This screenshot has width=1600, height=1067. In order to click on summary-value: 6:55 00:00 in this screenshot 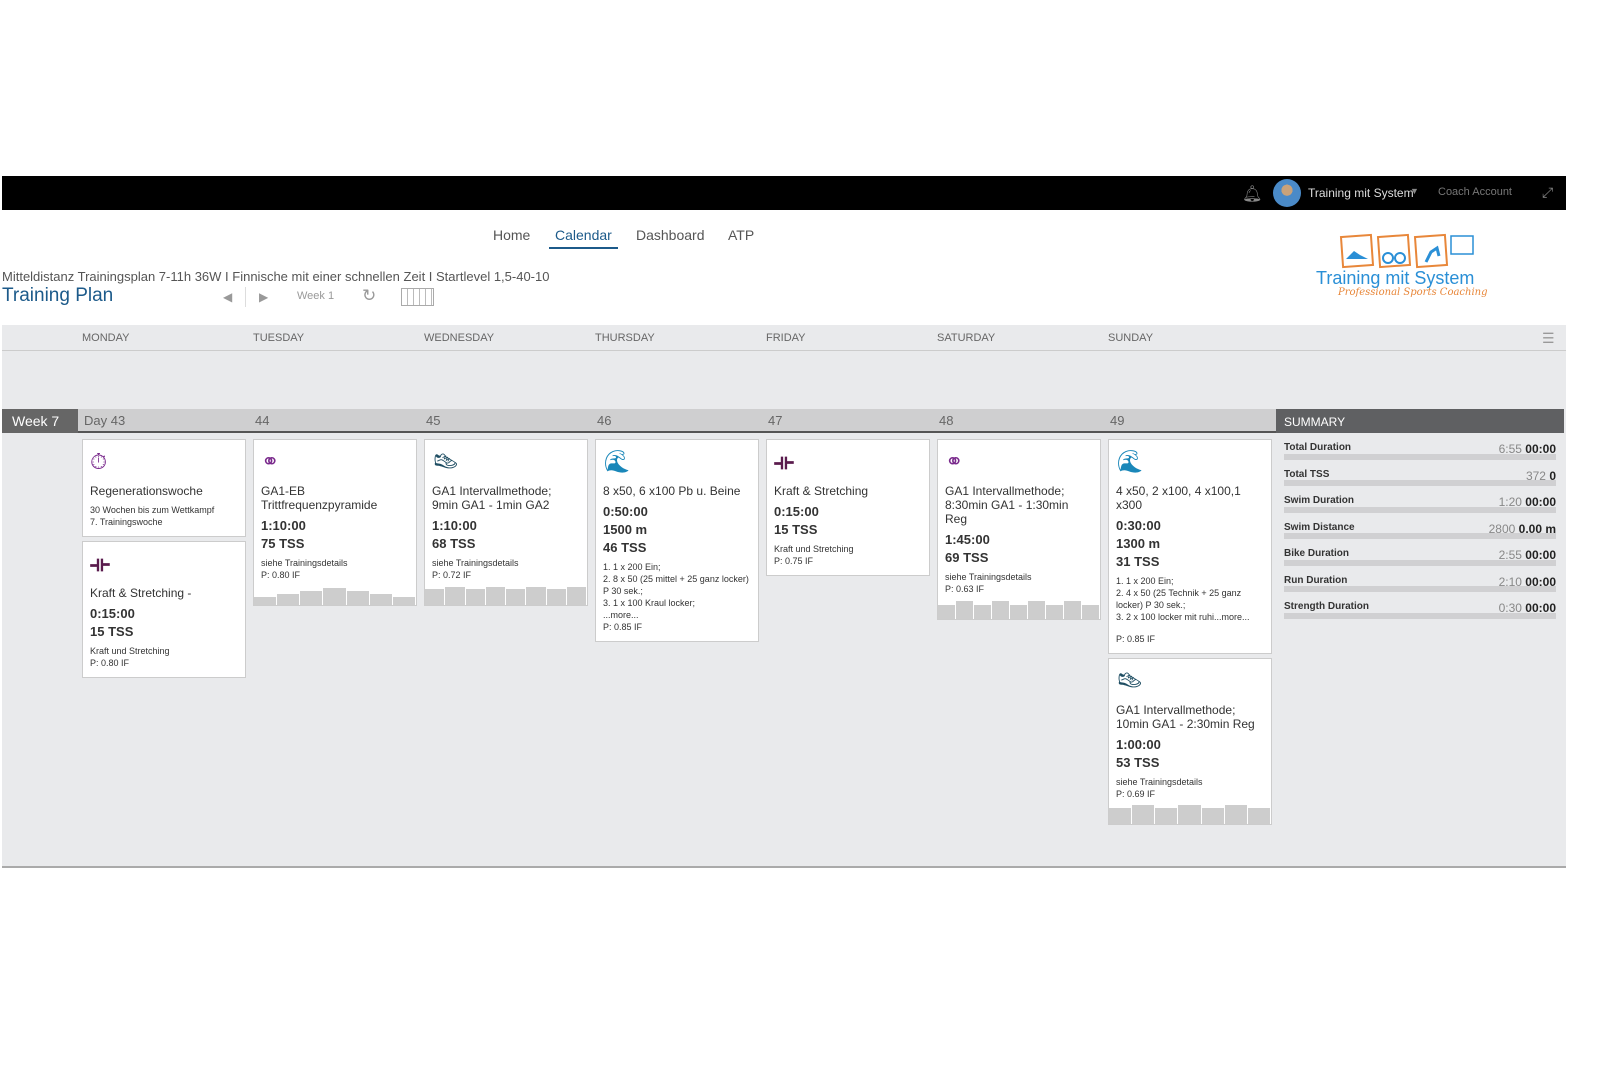, I will do `click(1527, 449)`.